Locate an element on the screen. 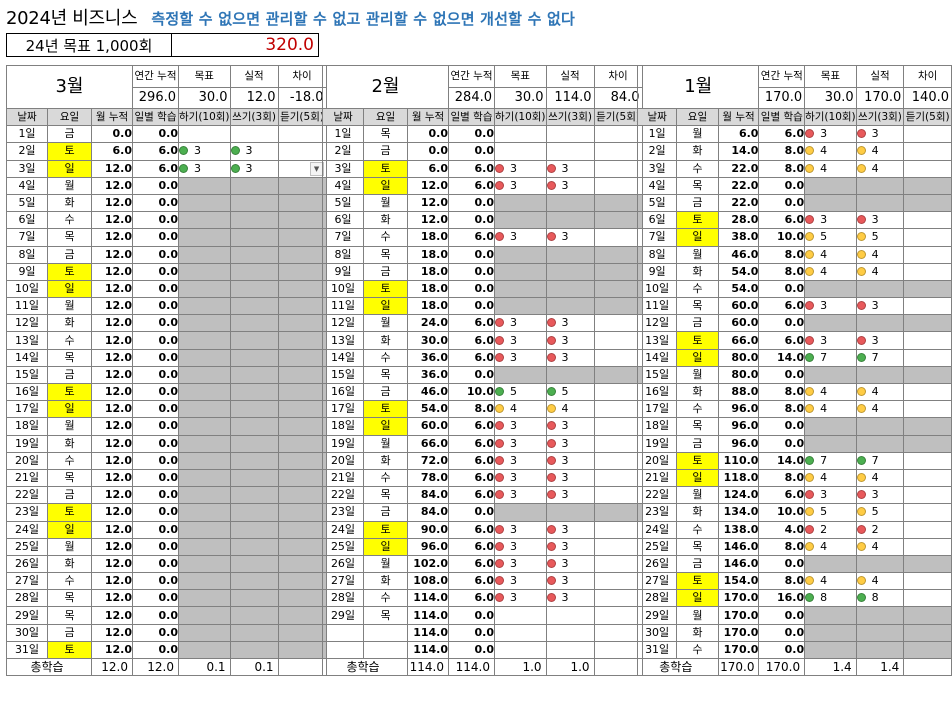 The image size is (952, 727). month-cum-cell: 80.0 is located at coordinates (738, 357).